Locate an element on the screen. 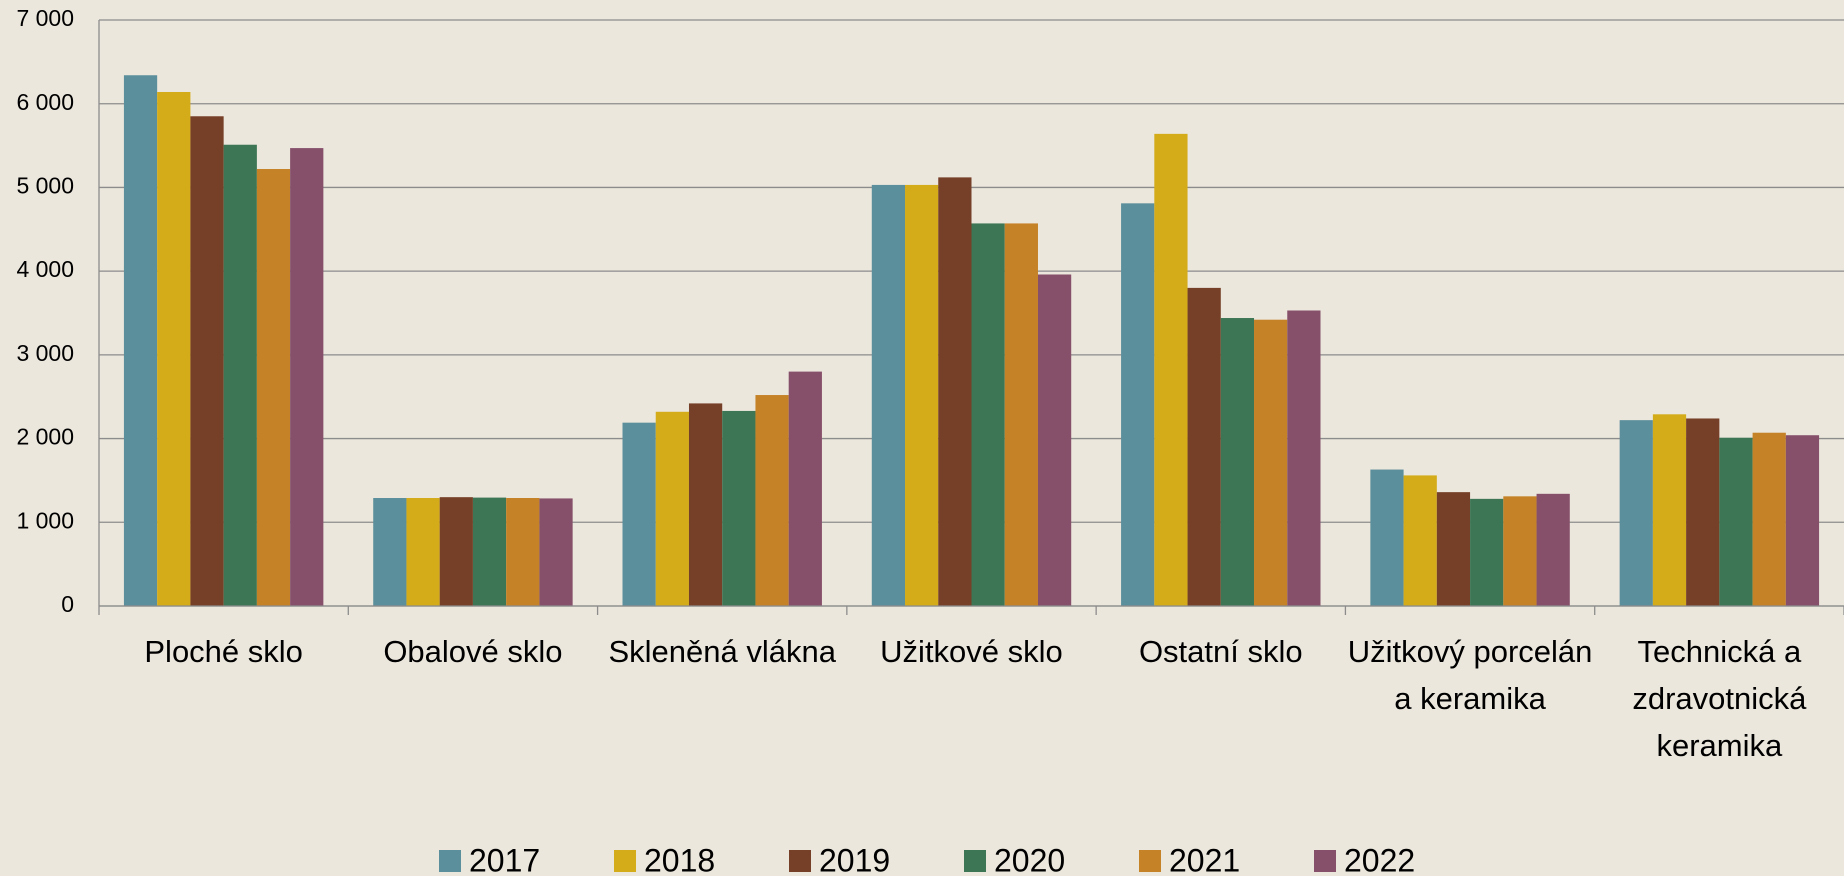  y-tick-label: 0 is located at coordinates (67, 604).